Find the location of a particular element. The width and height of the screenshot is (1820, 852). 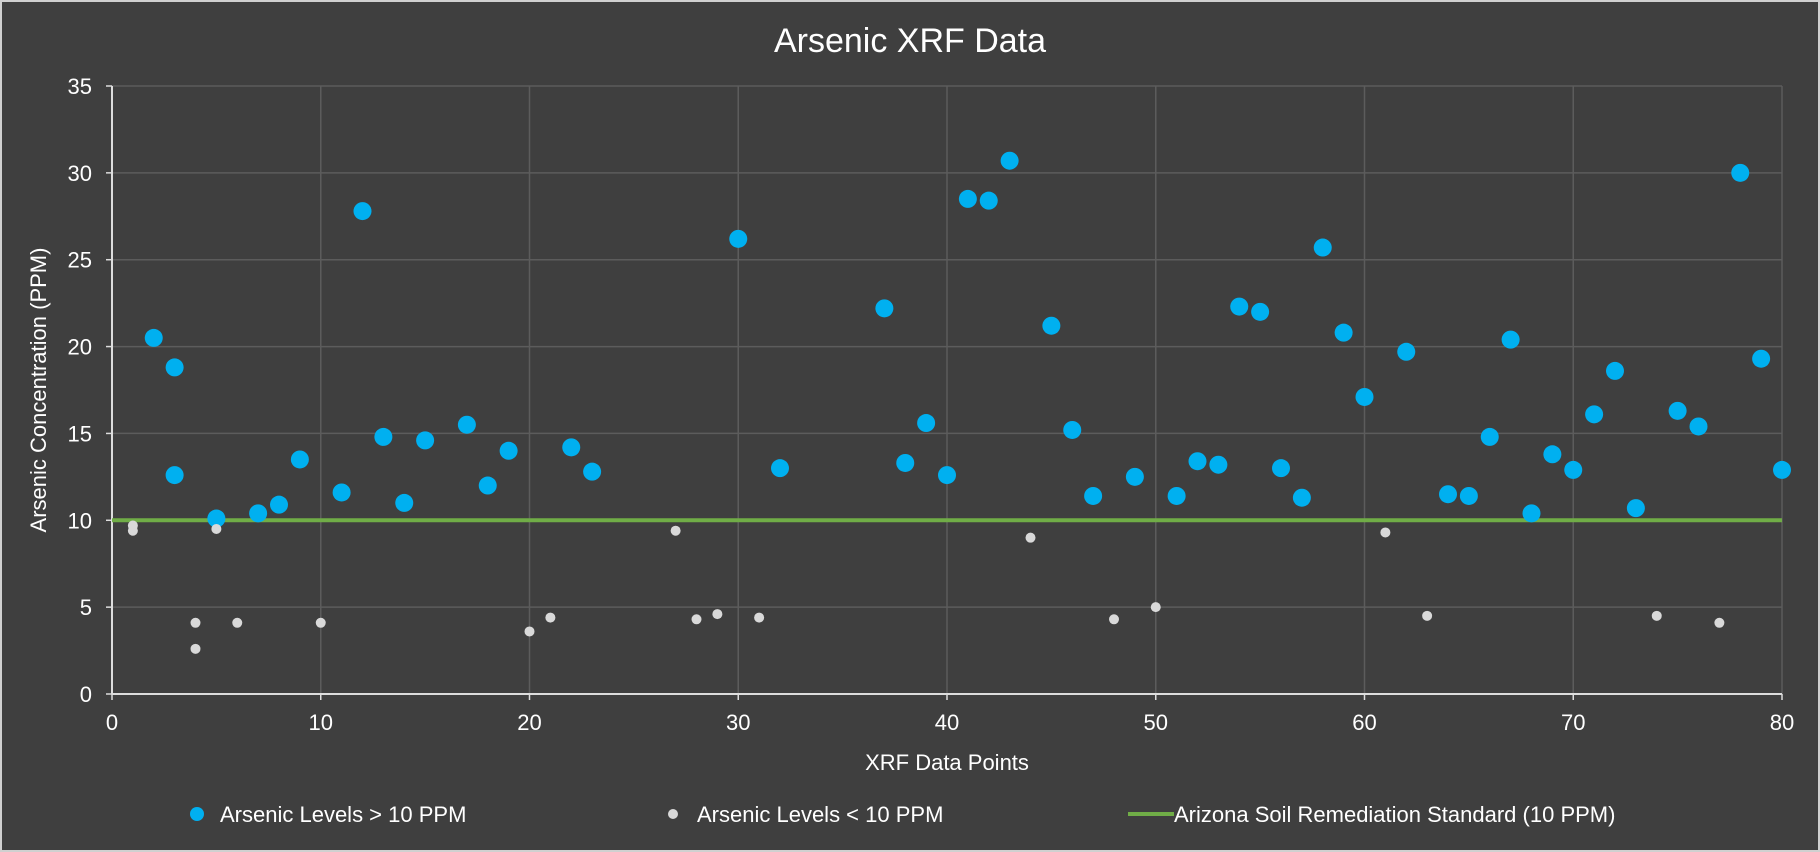

x-tick-label-0: 0 is located at coordinates (112, 722).